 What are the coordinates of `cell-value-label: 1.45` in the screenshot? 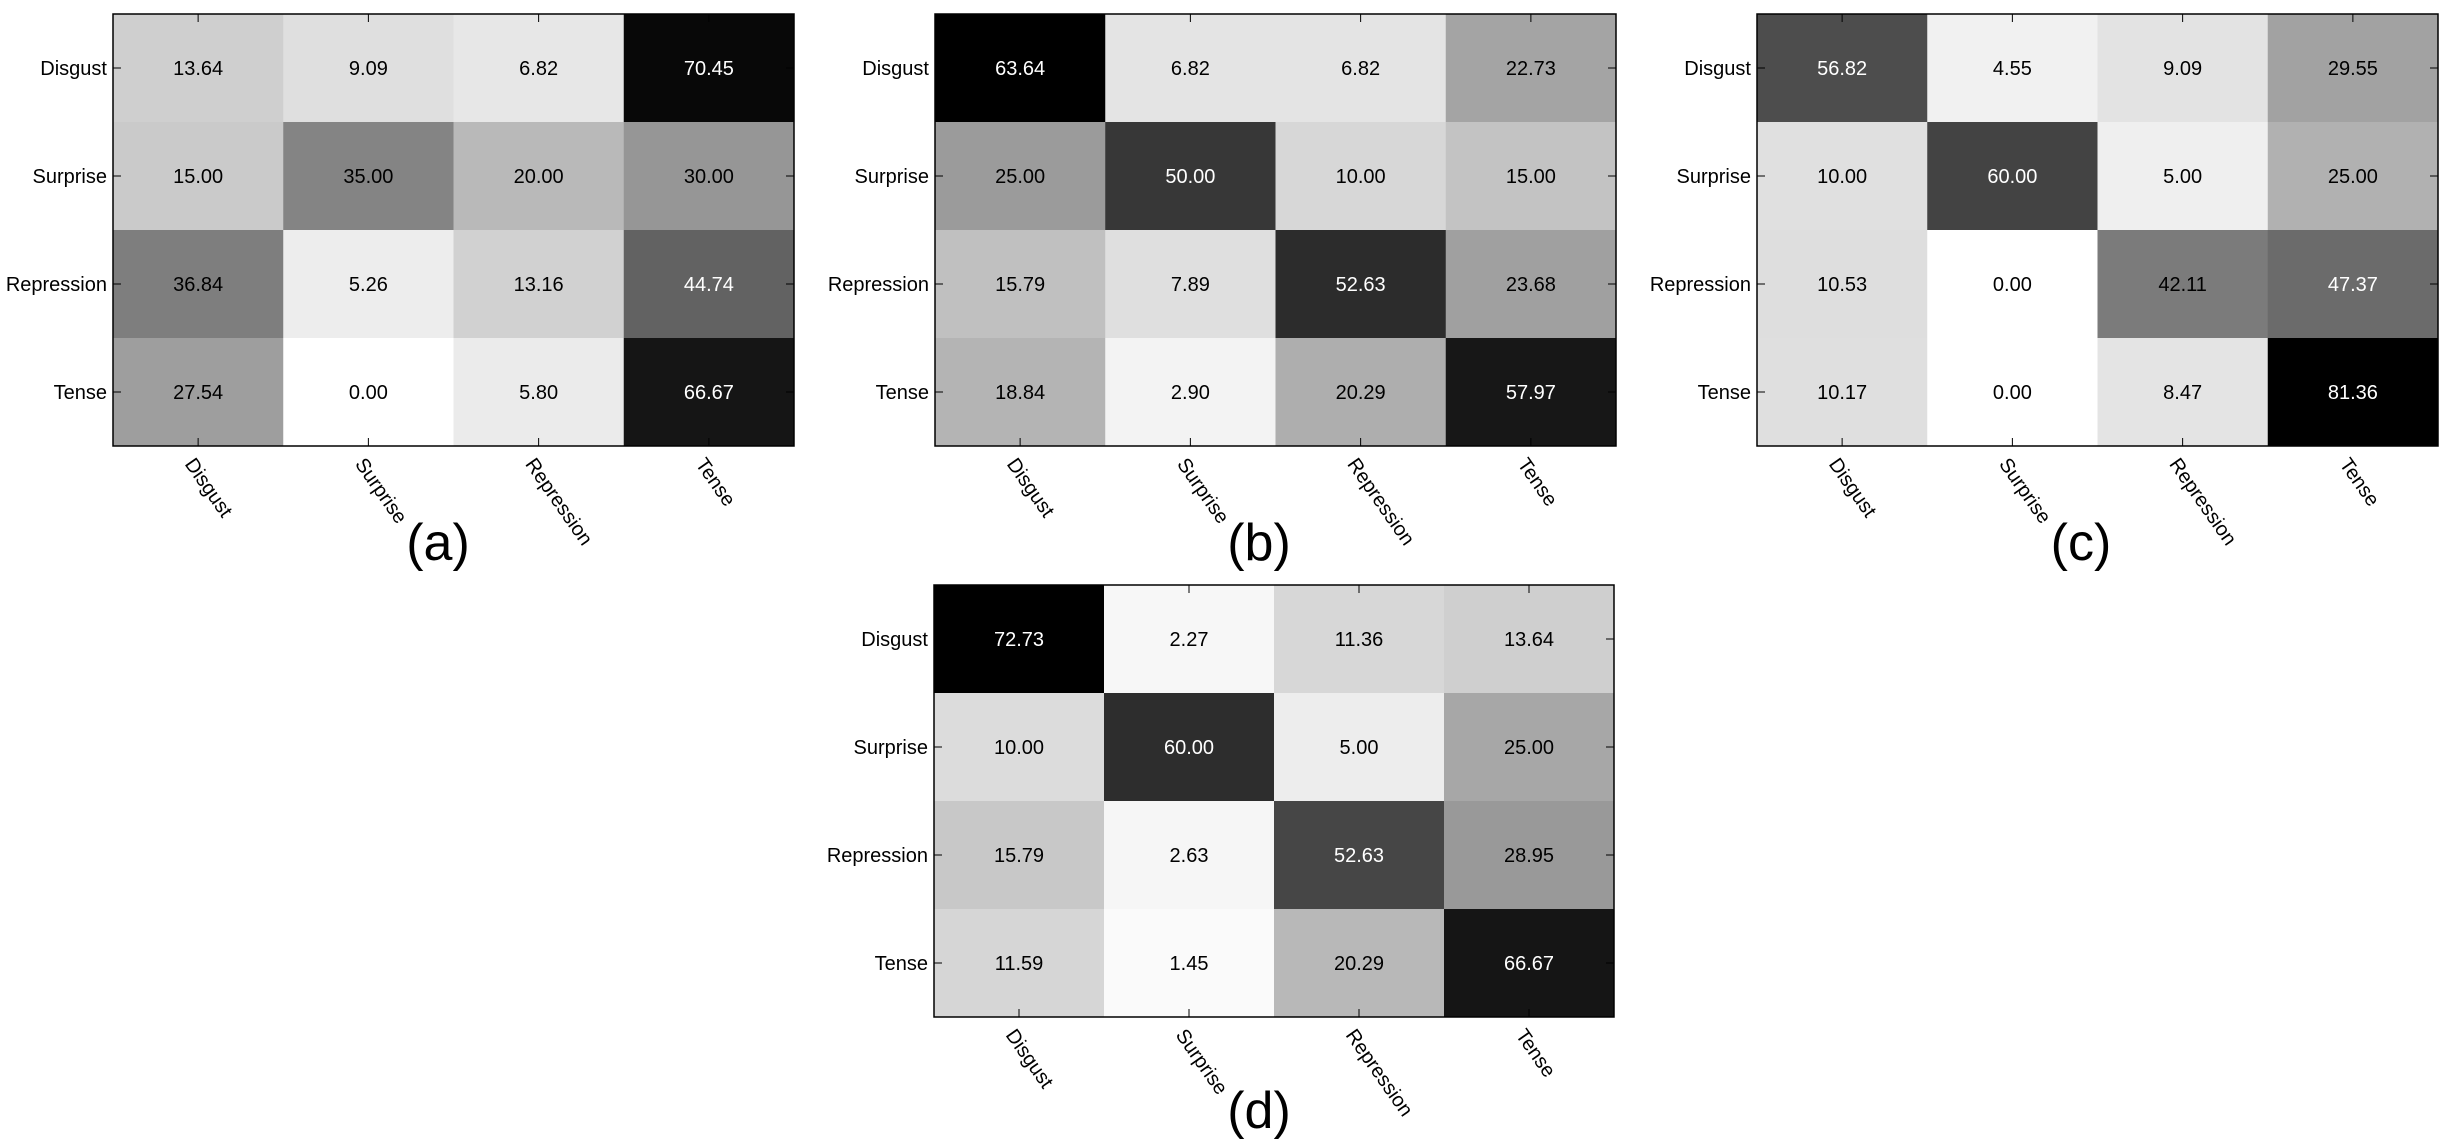 It's located at (1189, 964).